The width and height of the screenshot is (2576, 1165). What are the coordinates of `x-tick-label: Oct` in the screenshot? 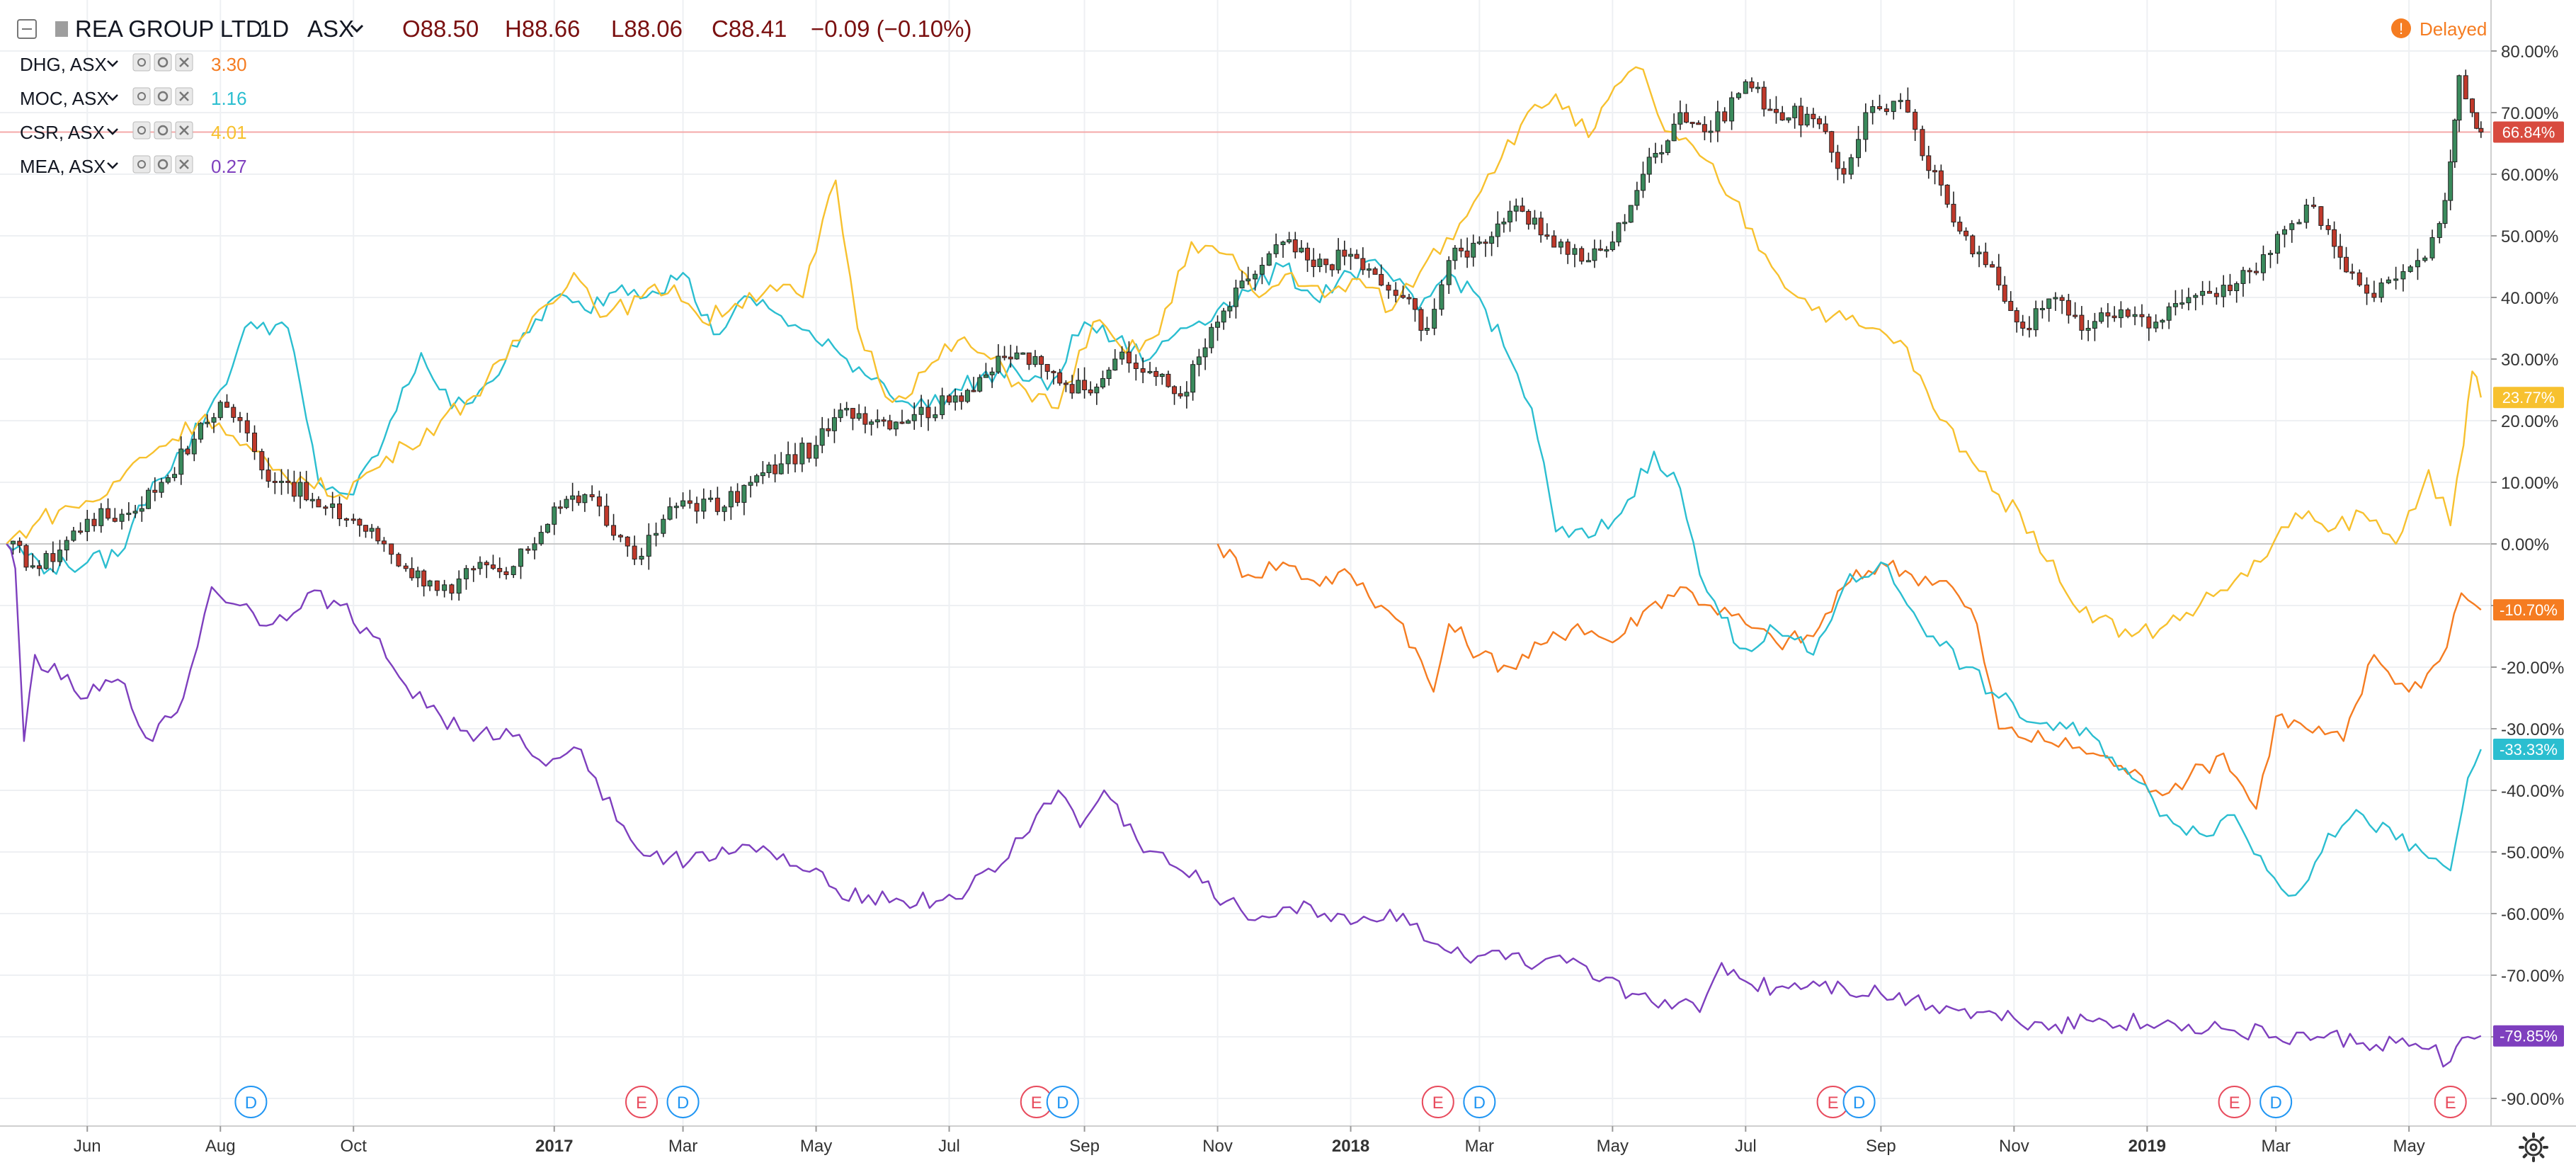 It's located at (354, 1146).